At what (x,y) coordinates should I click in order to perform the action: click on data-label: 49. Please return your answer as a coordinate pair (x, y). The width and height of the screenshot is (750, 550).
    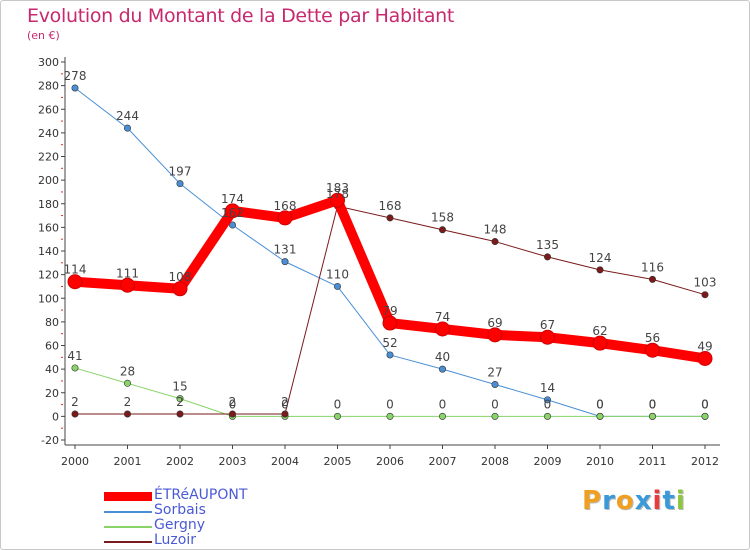
    Looking at the image, I should click on (704, 346).